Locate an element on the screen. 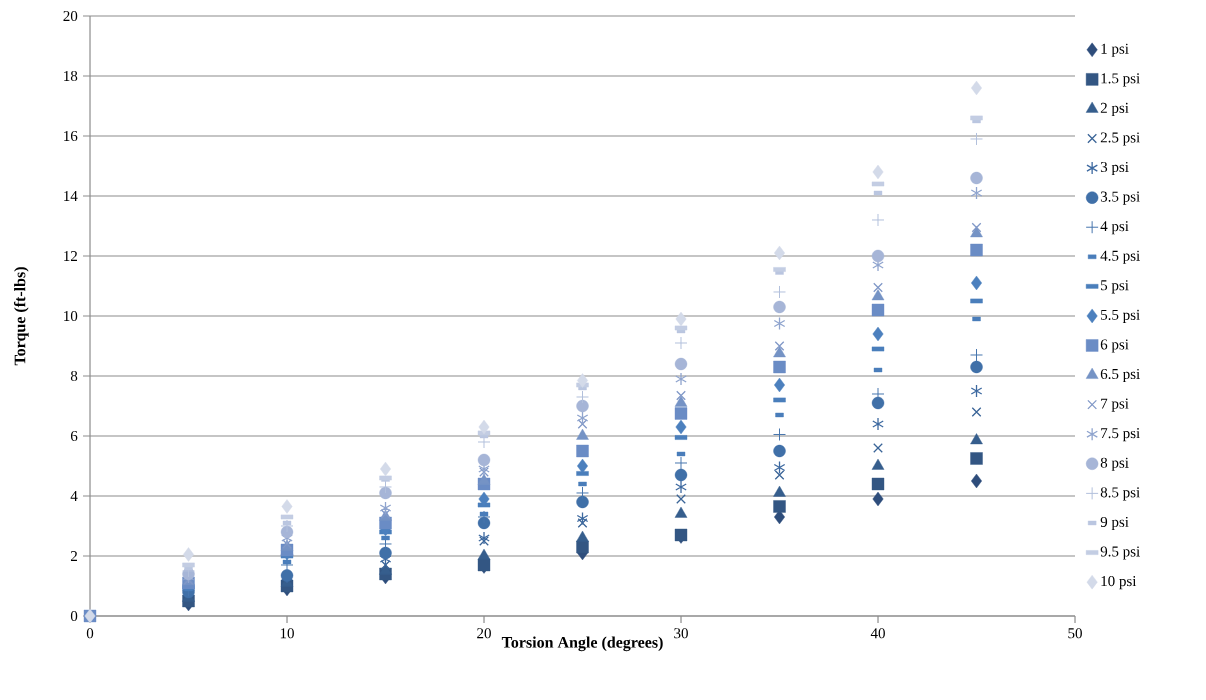  legend-label: 5.5 psi is located at coordinates (1120, 316).